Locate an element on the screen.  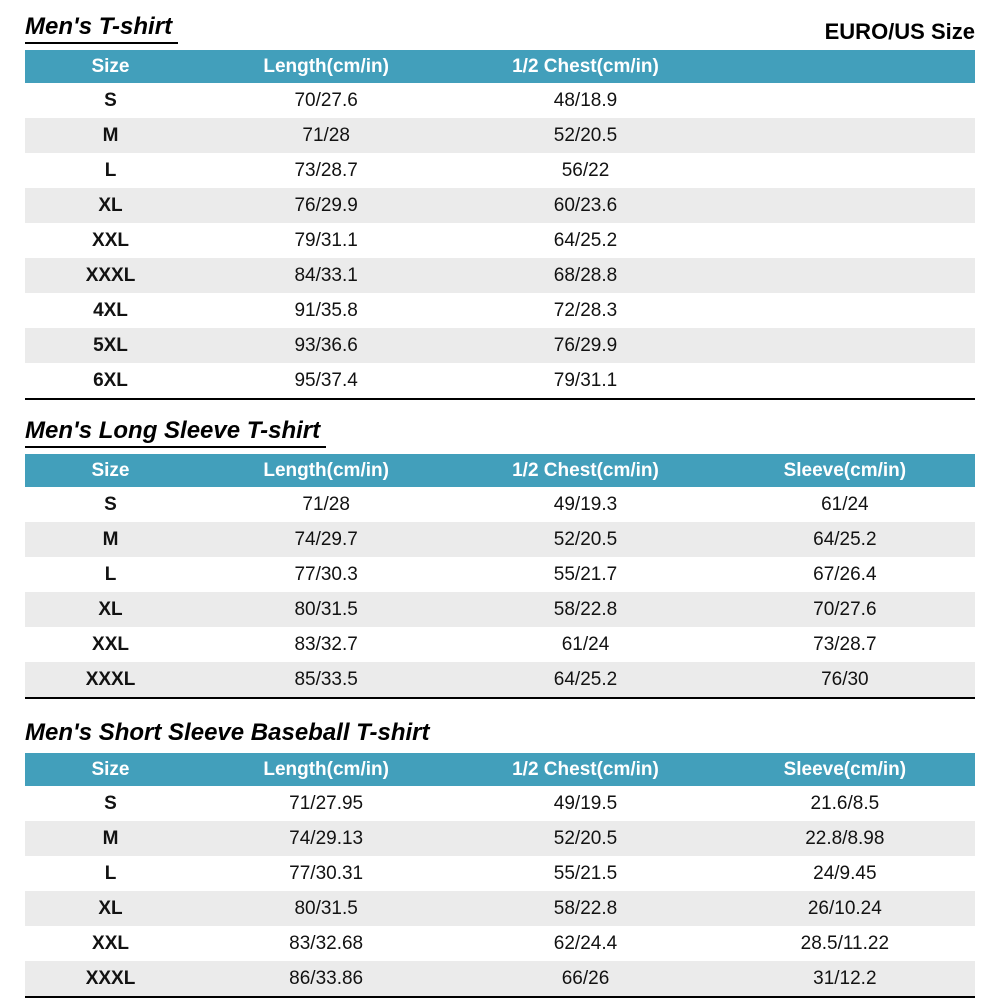
value-cell: 76/30 is located at coordinates (845, 679).